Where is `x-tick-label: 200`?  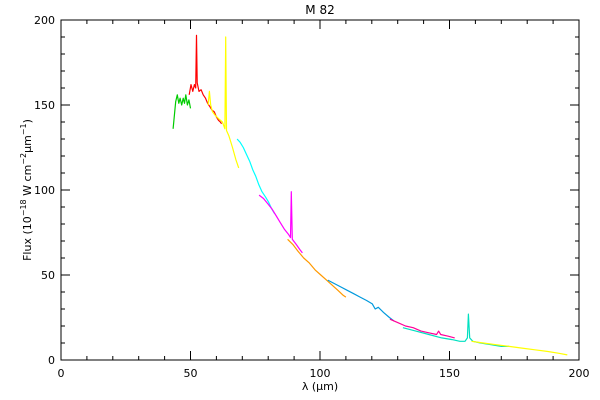 x-tick-label: 200 is located at coordinates (579, 373).